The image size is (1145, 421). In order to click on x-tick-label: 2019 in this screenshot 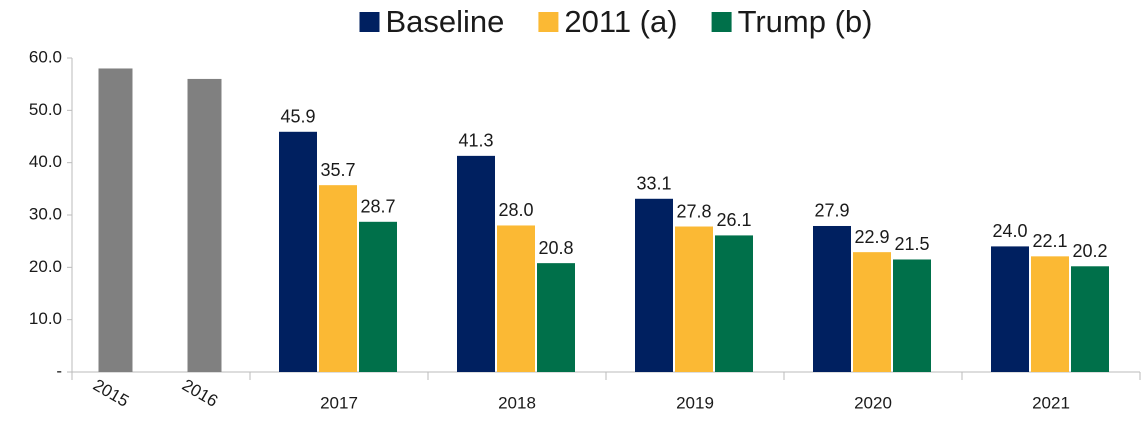, I will do `click(695, 402)`.